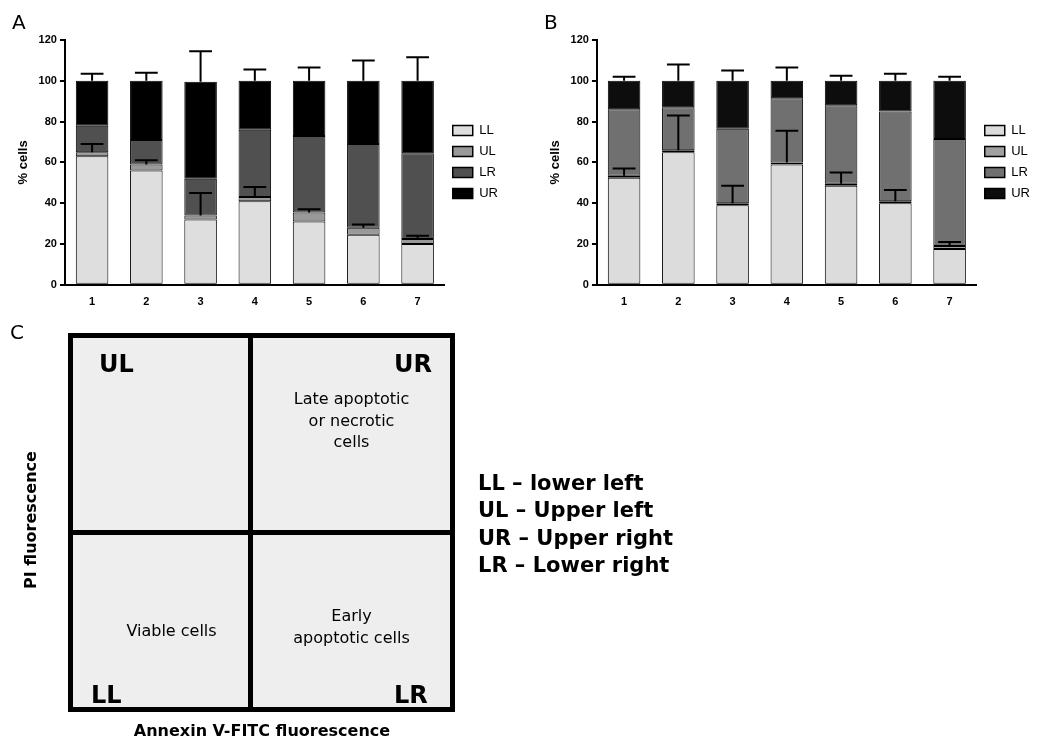  Describe the element at coordinates (30, 520) in the screenshot. I see `text: PI fluorescence` at that location.